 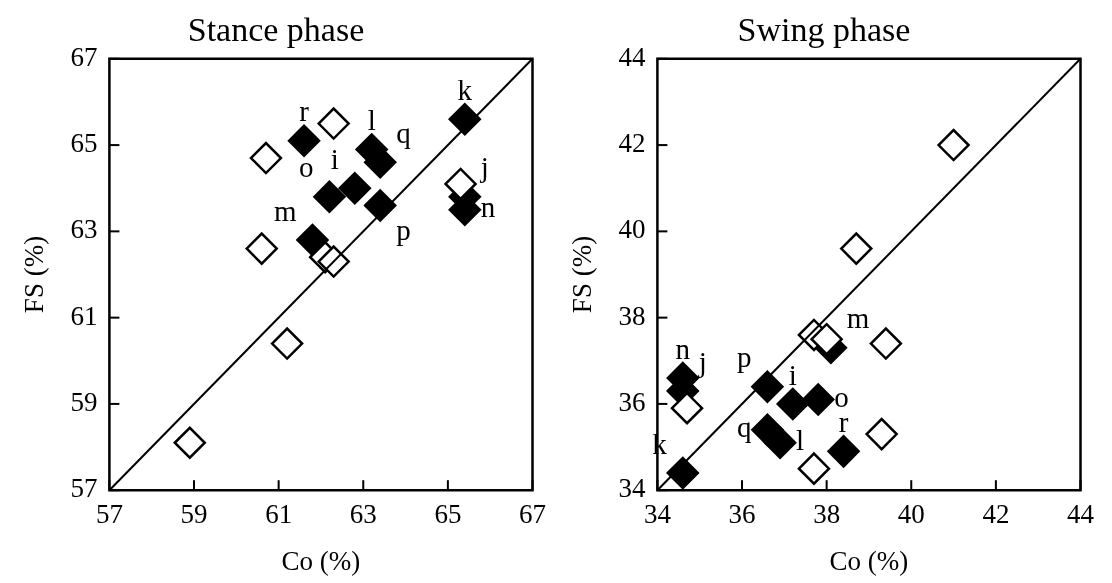 What do you see at coordinates (657, 514) in the screenshot?
I see `x-tick-label: 34` at bounding box center [657, 514].